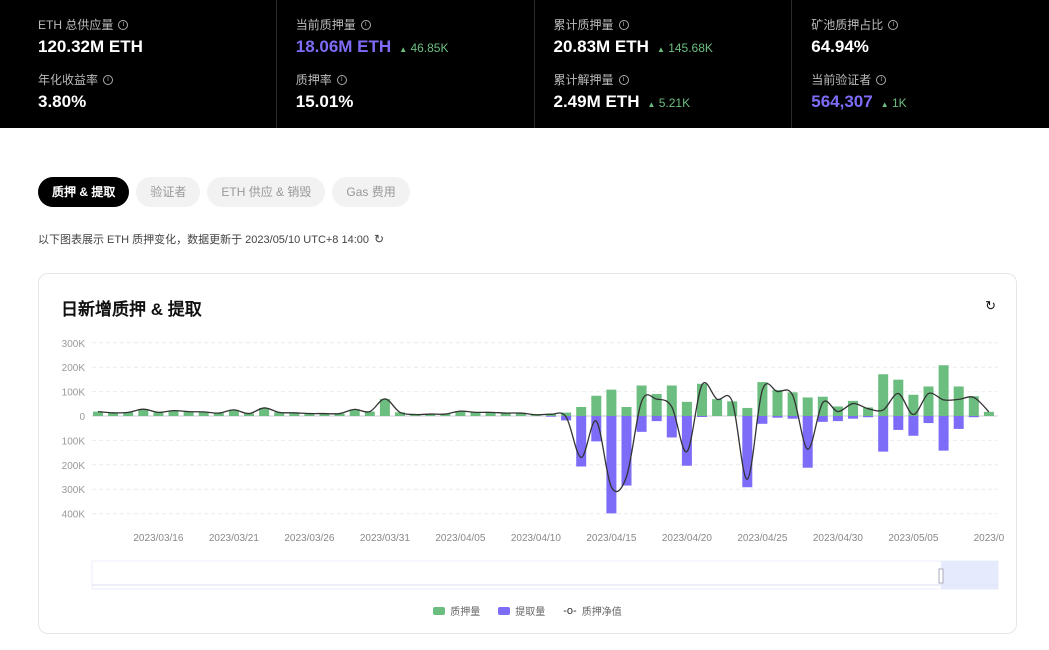 The image size is (1049, 650). Describe the element at coordinates (941, 576) in the screenshot. I see `slider-handle` at that location.